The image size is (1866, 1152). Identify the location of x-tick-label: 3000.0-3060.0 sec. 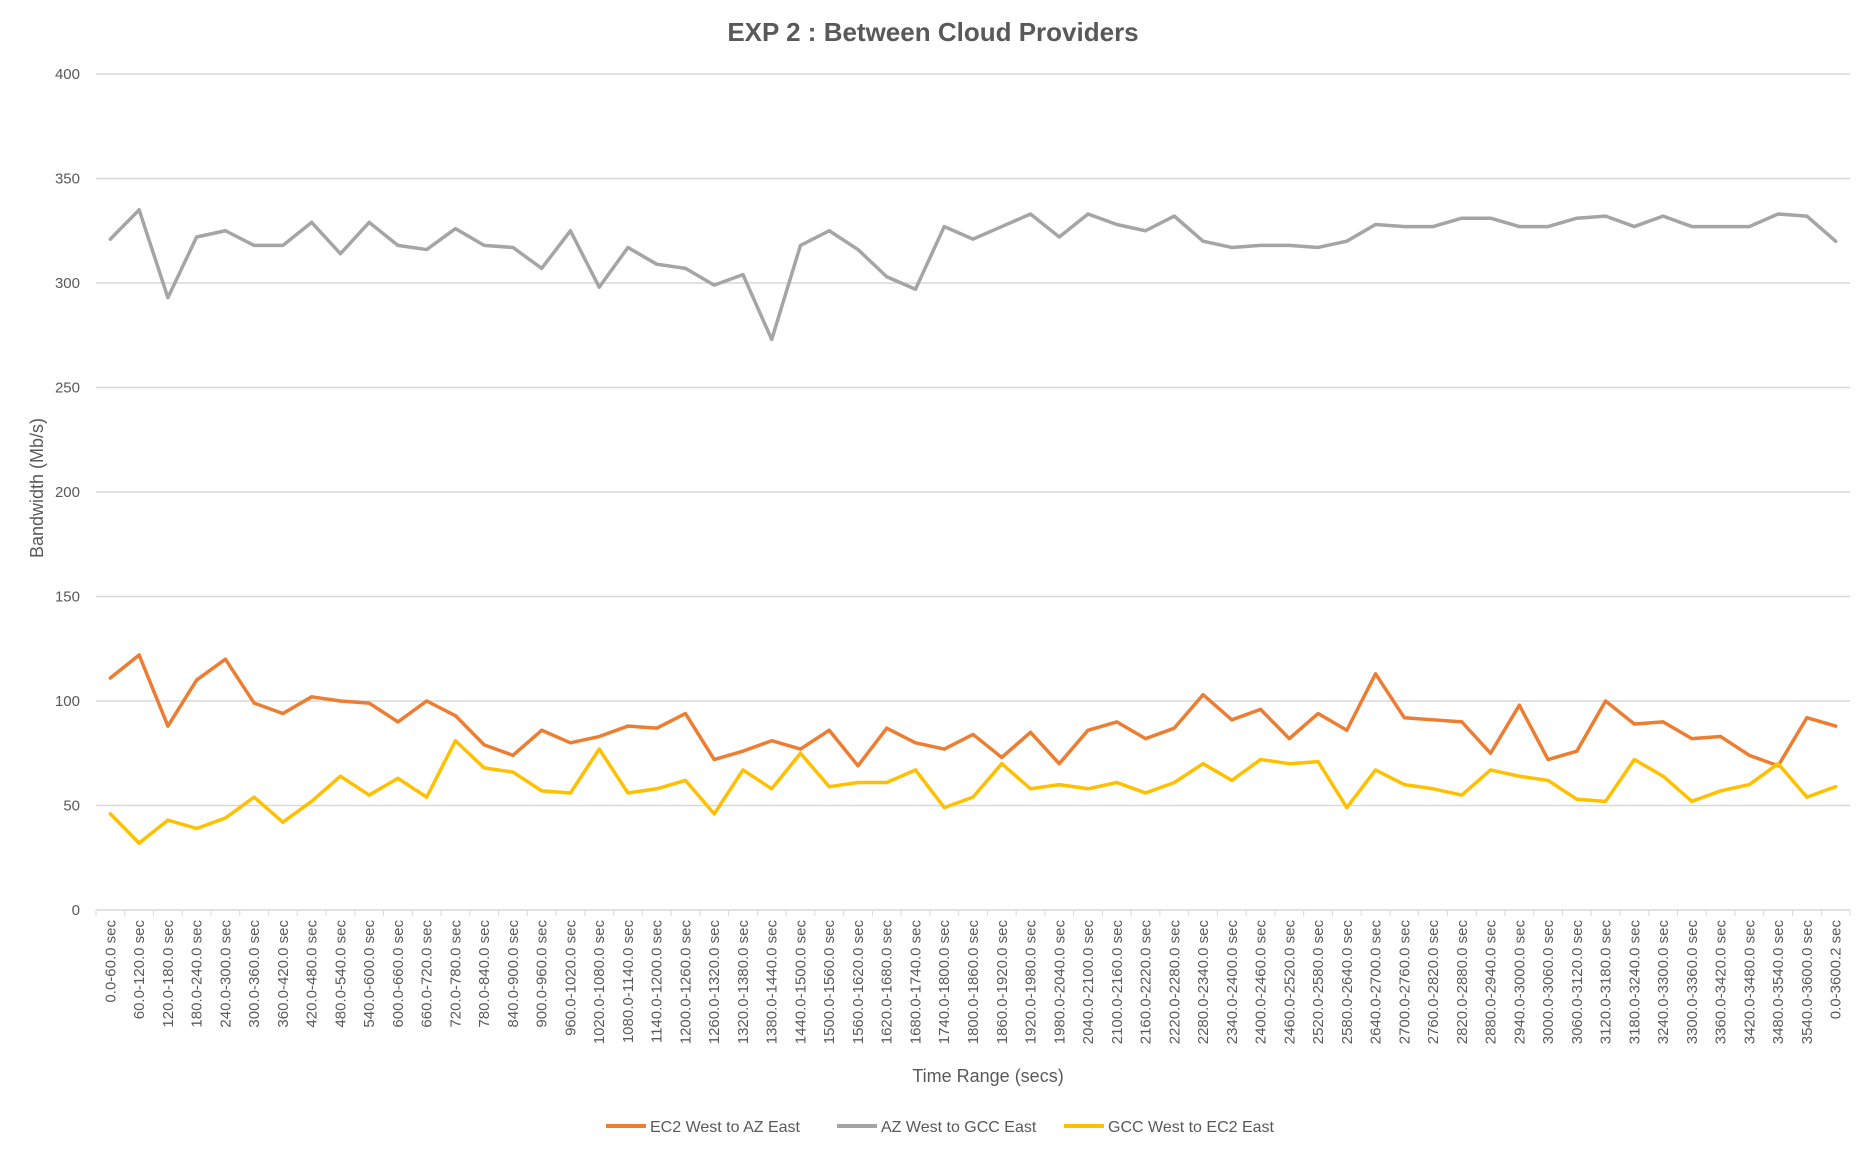
(1548, 982).